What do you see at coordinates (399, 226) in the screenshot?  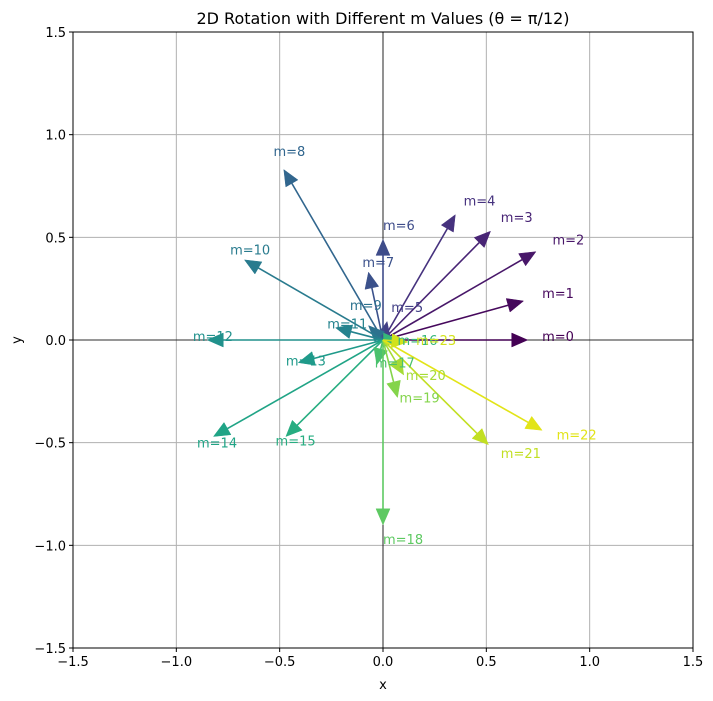 I see `vector-label: m=6` at bounding box center [399, 226].